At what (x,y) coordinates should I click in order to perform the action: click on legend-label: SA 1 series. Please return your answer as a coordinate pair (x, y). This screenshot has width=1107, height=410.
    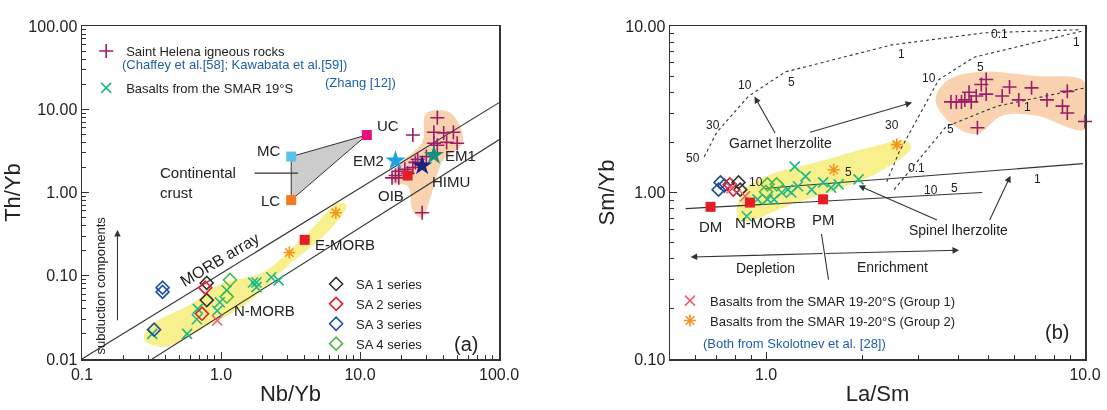
    Looking at the image, I should click on (389, 285).